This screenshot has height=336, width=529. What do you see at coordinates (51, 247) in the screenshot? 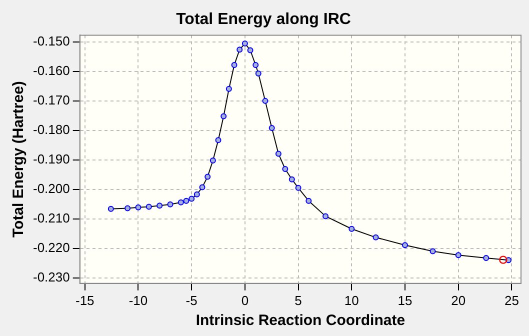
I see `y-tick-label: -0.220` at bounding box center [51, 247].